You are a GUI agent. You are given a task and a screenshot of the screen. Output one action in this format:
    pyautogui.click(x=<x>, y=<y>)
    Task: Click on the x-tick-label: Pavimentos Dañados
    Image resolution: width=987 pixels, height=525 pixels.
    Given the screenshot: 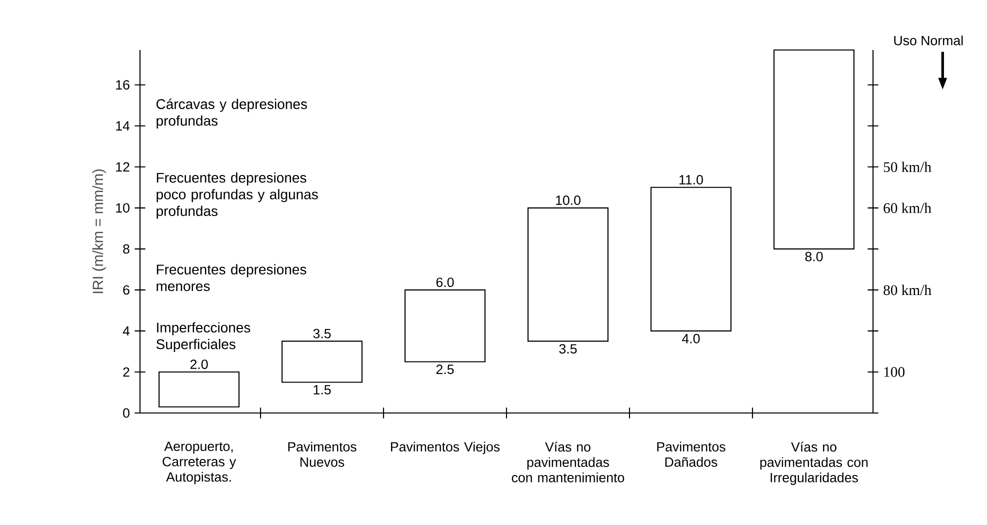 What is the action you would take?
    pyautogui.click(x=691, y=454)
    